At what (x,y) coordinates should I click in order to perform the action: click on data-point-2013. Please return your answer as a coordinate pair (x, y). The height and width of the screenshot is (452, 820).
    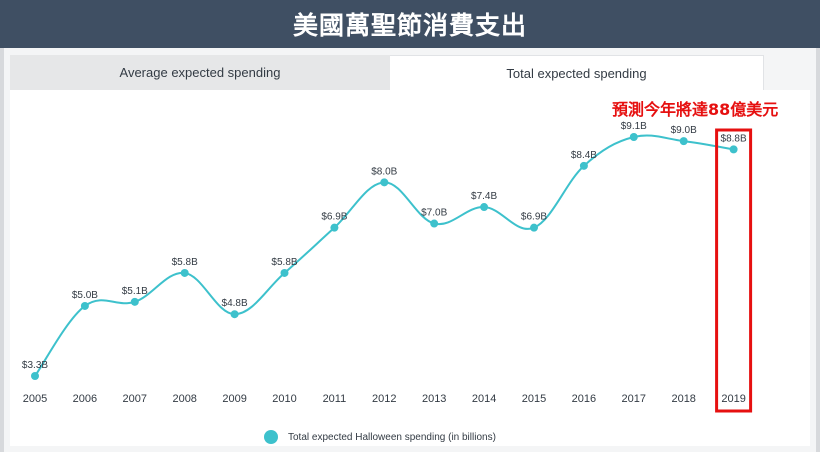
    Looking at the image, I should click on (434, 223).